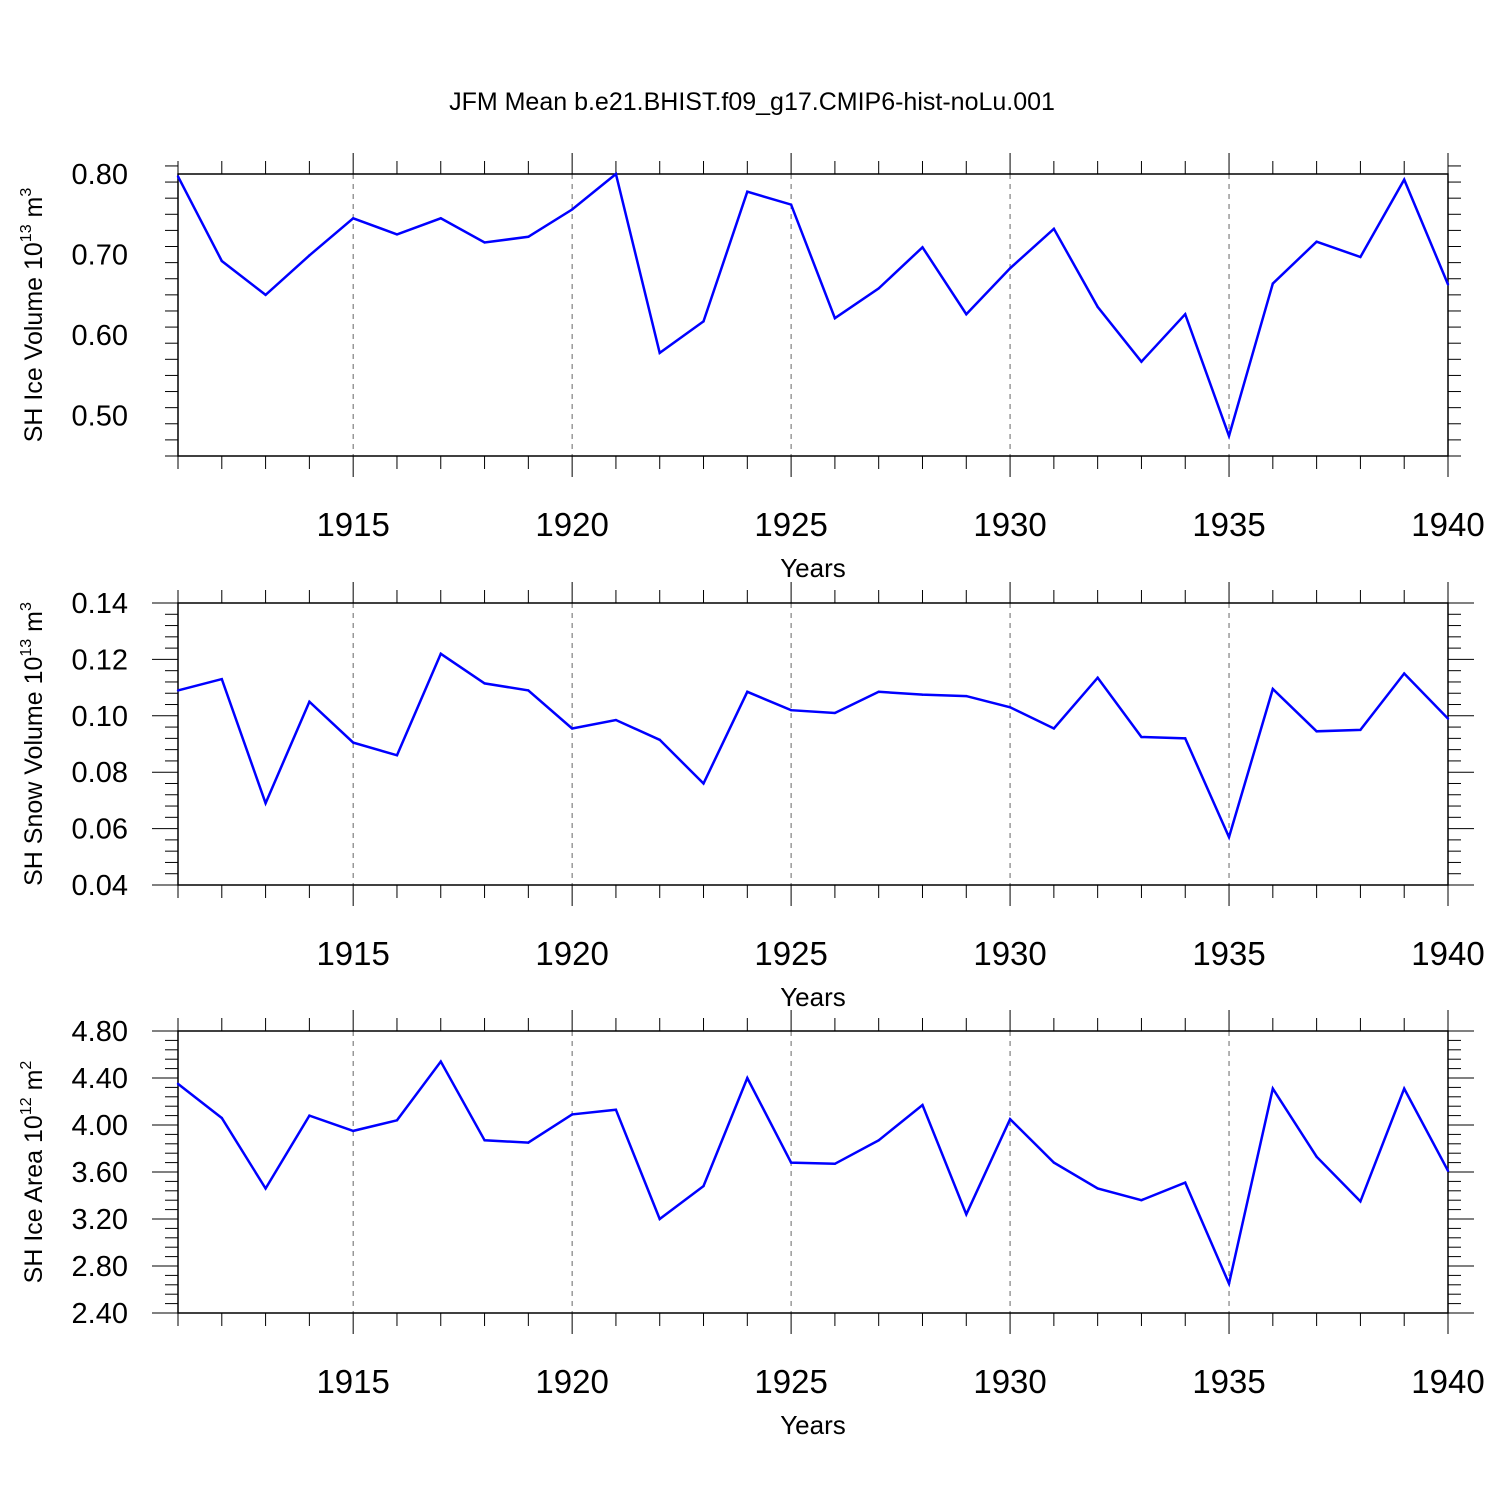 The width and height of the screenshot is (1500, 1500). Describe the element at coordinates (34, 771) in the screenshot. I see `y-axis-label-main: SH Snow Volume 10` at that location.